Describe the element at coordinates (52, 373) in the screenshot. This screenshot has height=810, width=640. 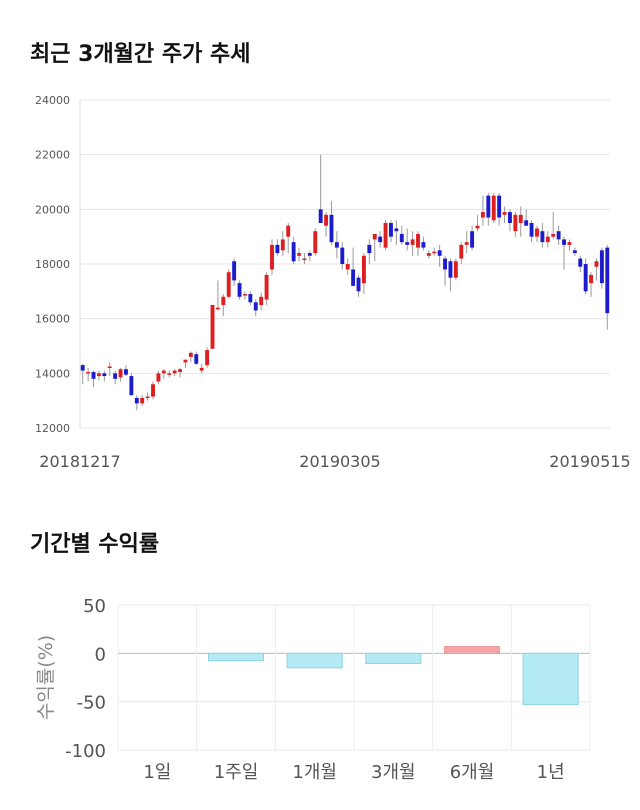
I see `y-tick-label: 14000` at that location.